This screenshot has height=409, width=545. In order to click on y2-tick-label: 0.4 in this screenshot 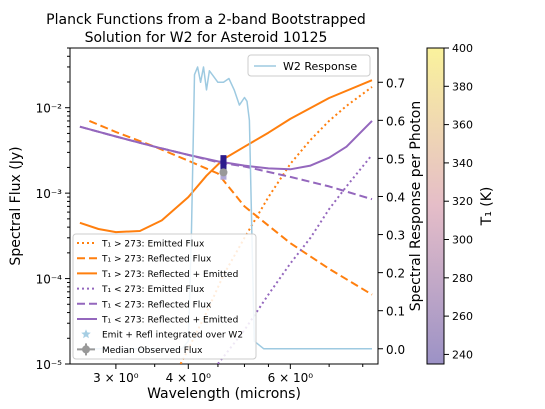, I will do `click(395, 197)`.